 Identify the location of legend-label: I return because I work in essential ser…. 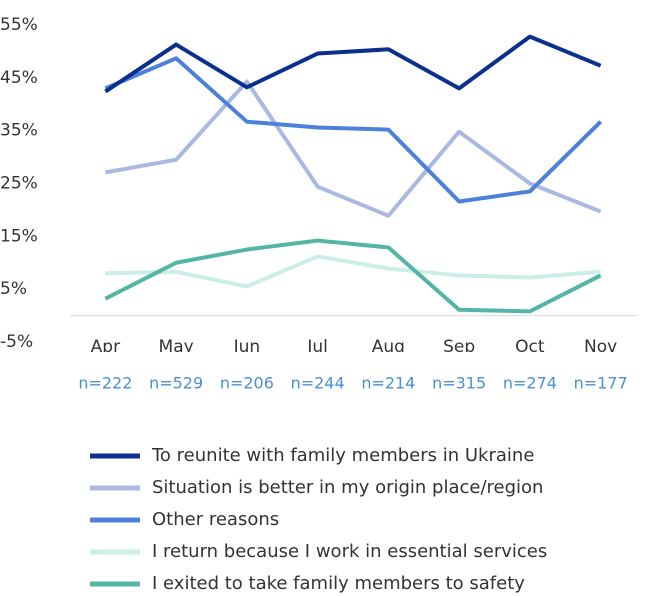
(349, 551).